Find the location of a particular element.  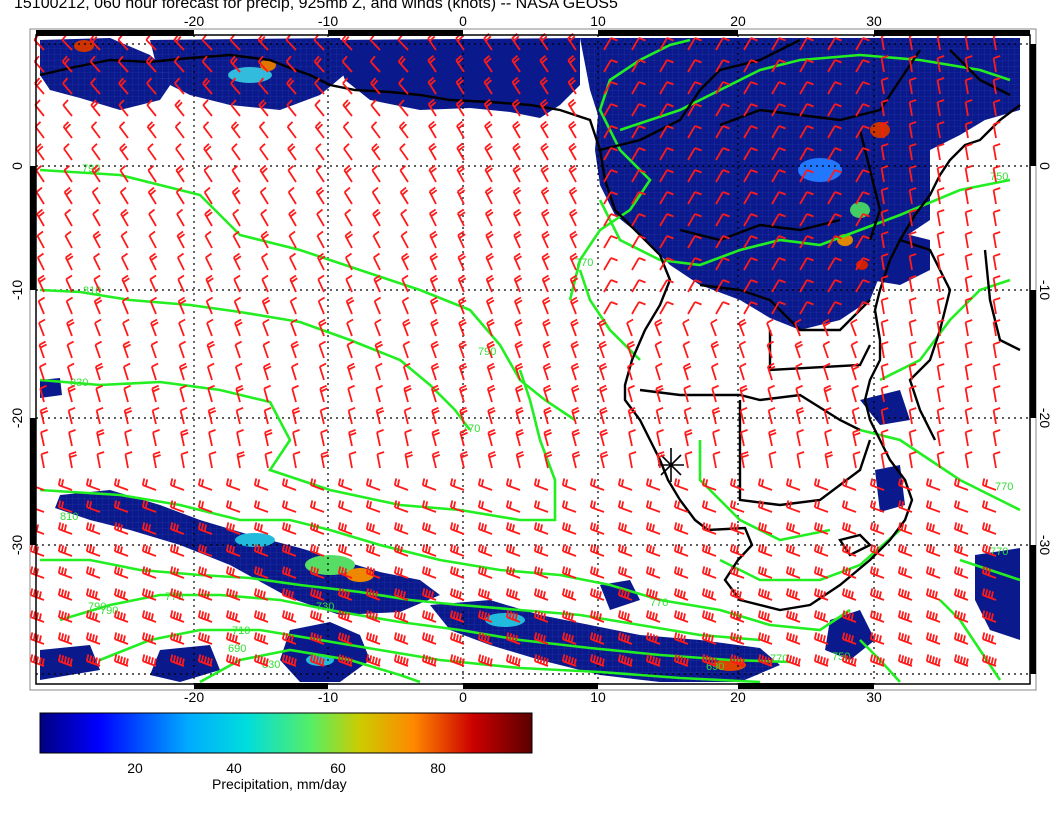

colorbar is located at coordinates (286, 733).